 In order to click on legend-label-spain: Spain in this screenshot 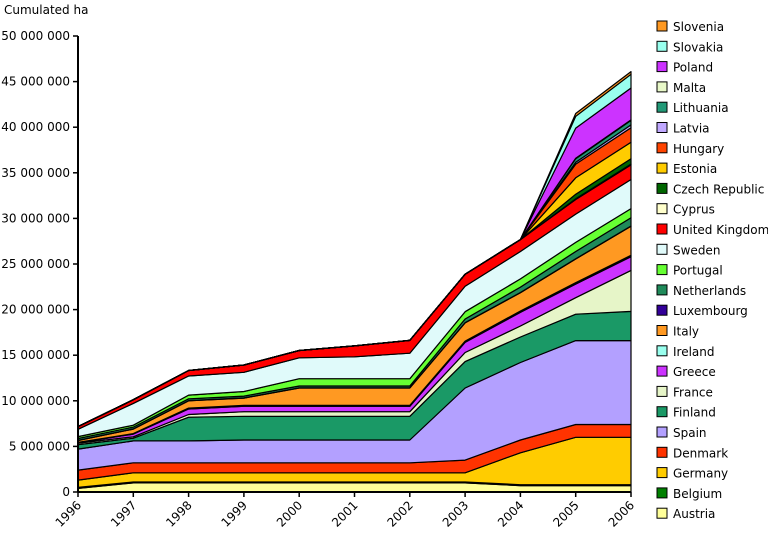, I will do `click(690, 433)`.